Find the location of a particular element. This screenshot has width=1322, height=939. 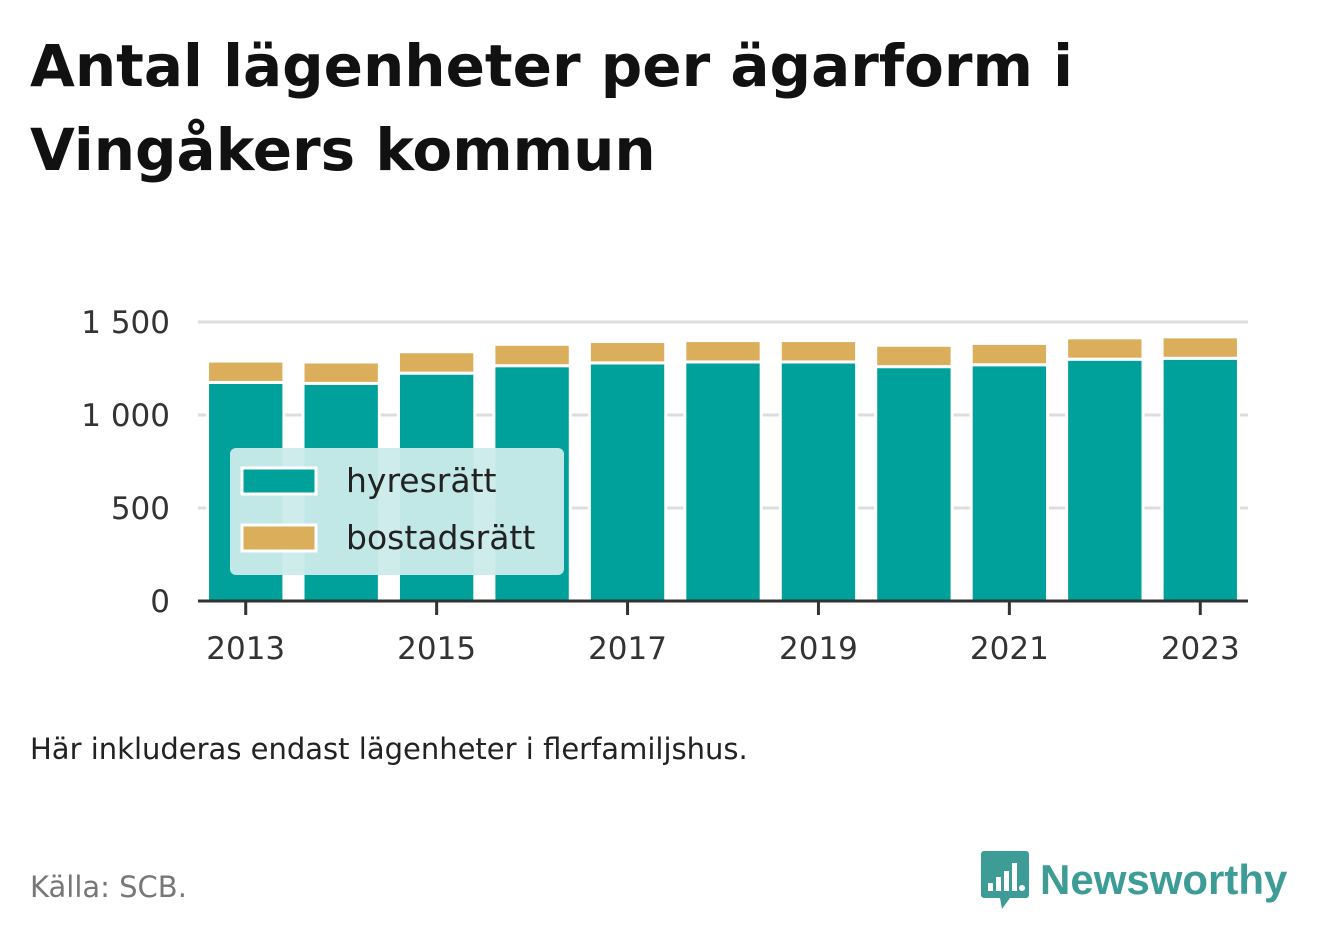

bar-bostadsratt-2016 is located at coordinates (532, 355).